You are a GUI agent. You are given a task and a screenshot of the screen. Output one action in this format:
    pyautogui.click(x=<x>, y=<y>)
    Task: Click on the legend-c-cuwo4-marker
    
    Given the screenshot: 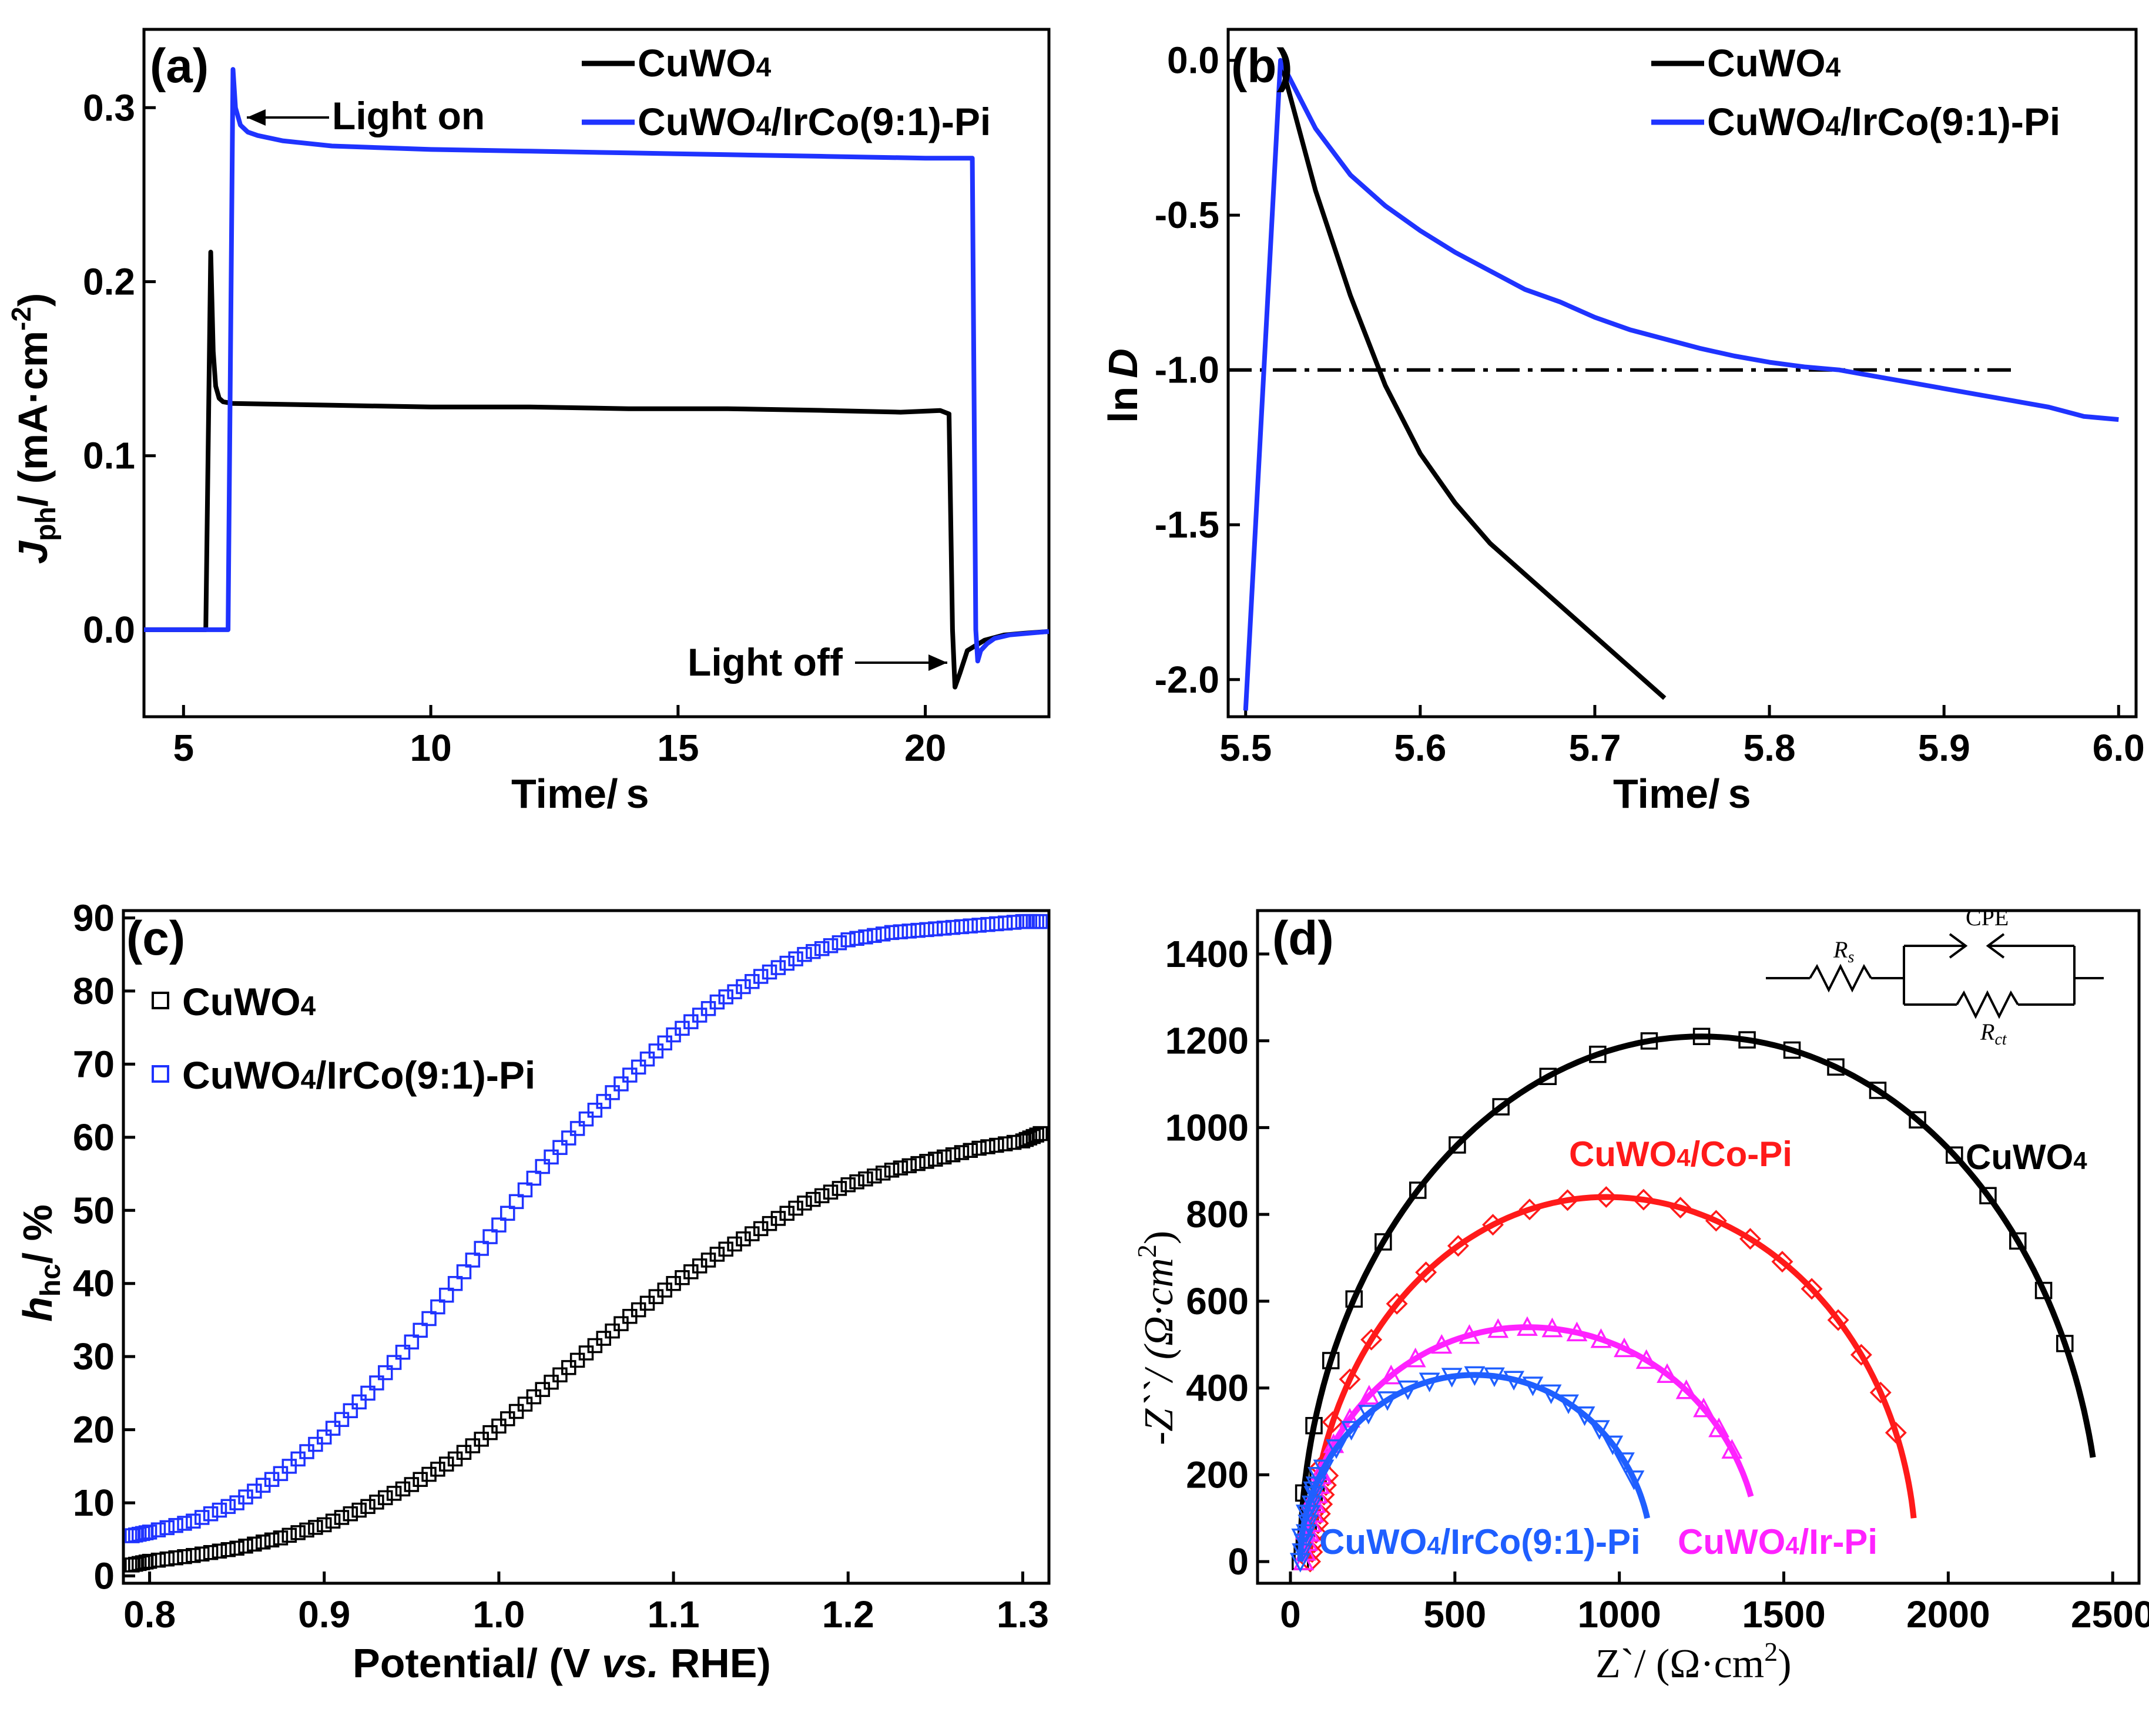 What is the action you would take?
    pyautogui.click(x=160, y=1000)
    